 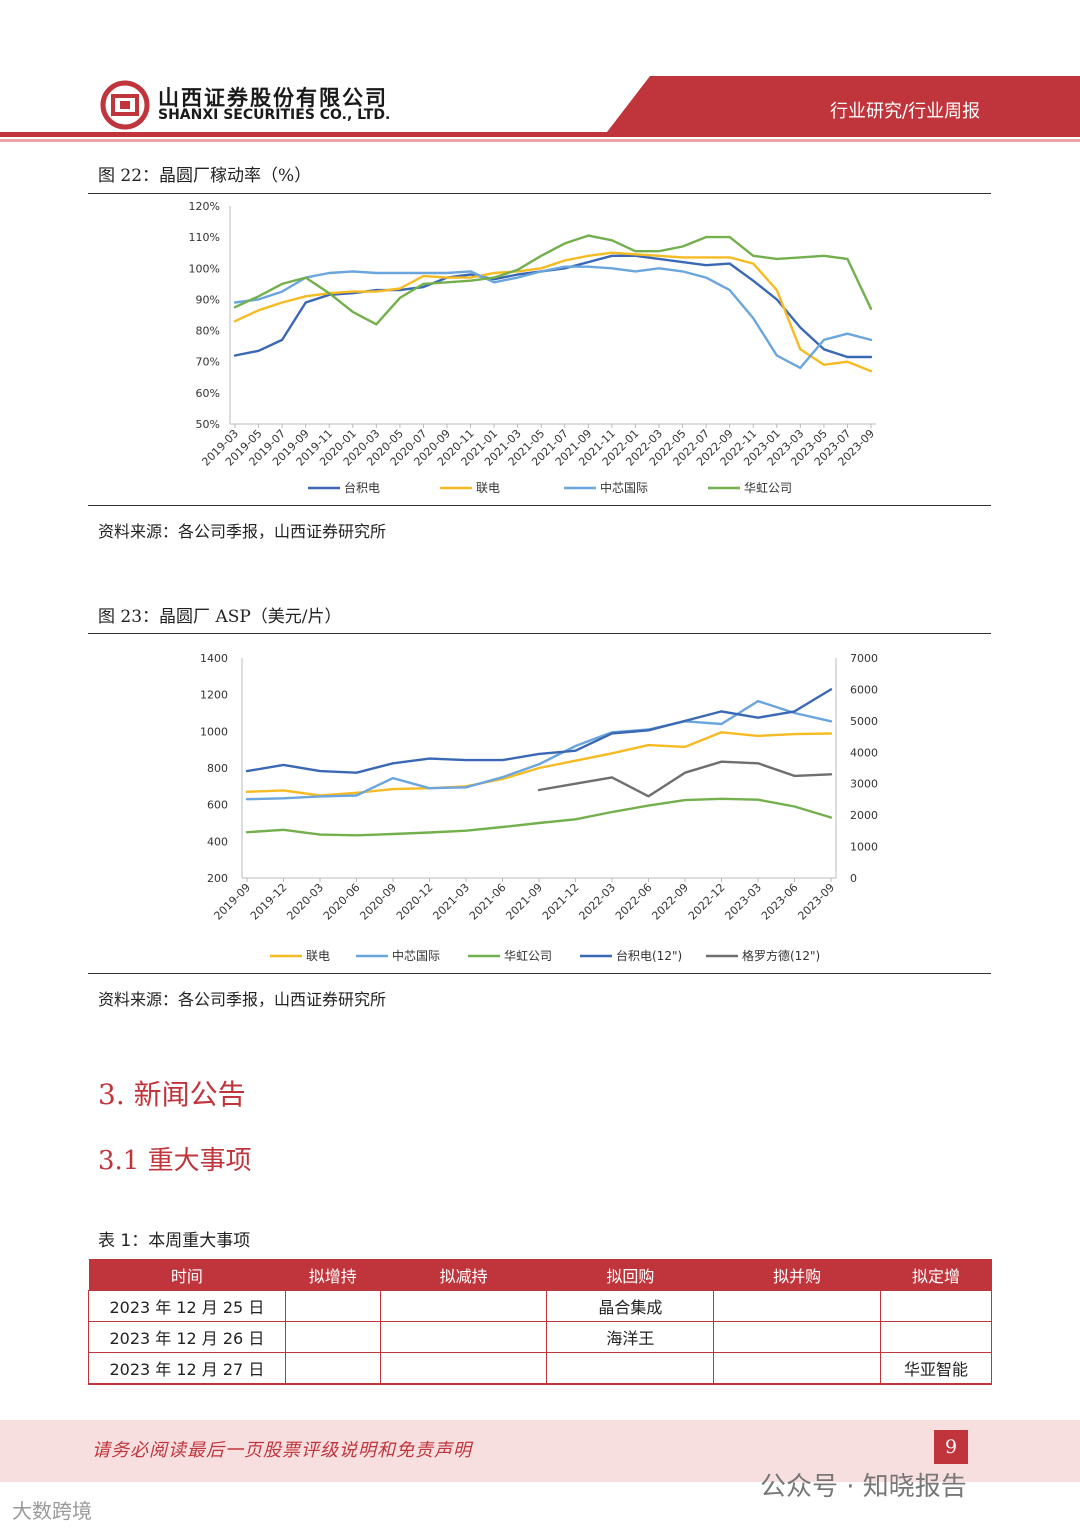 What do you see at coordinates (242, 531) in the screenshot?
I see `fig22-source: 资料来源：各公司季报，山西证券研究所` at bounding box center [242, 531].